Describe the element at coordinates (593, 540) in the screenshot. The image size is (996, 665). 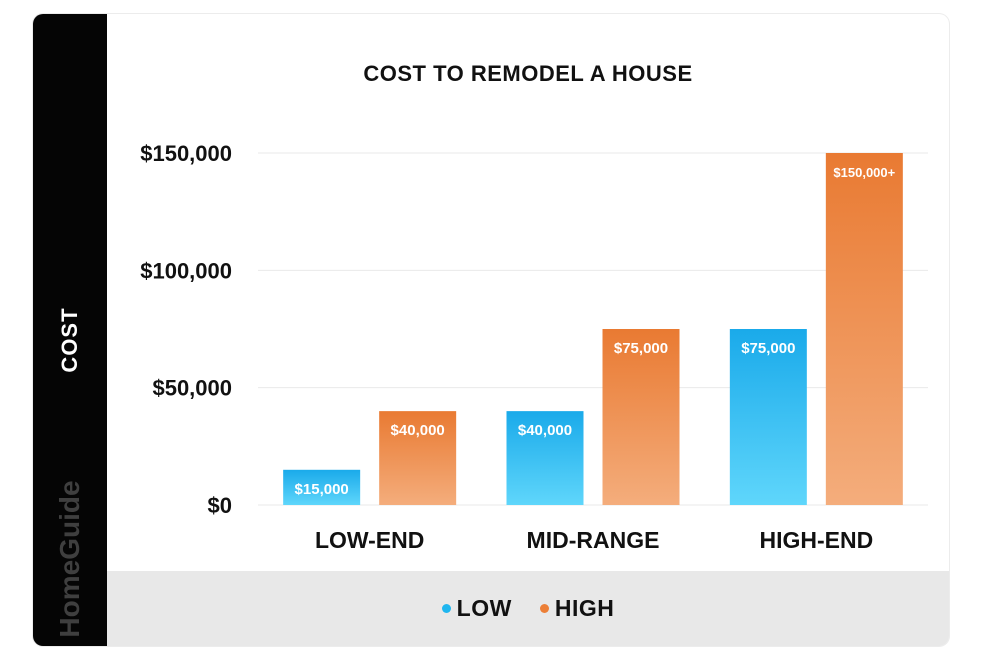
I see `x-tick-label: MID-RANGE` at that location.